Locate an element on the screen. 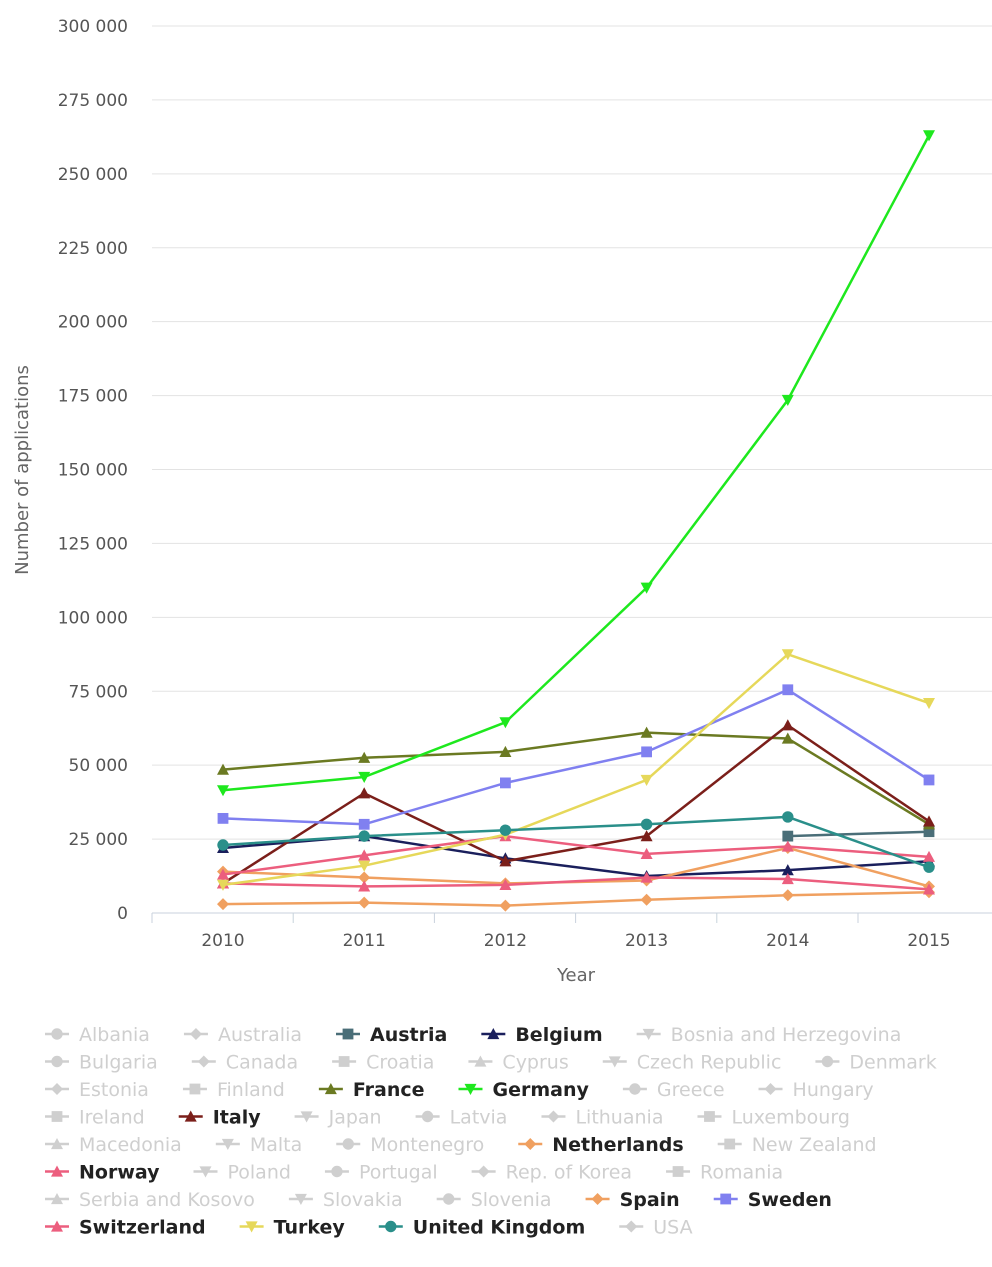 This screenshot has height=1267, width=992. y-tick-label: 50 000 is located at coordinates (98, 766).